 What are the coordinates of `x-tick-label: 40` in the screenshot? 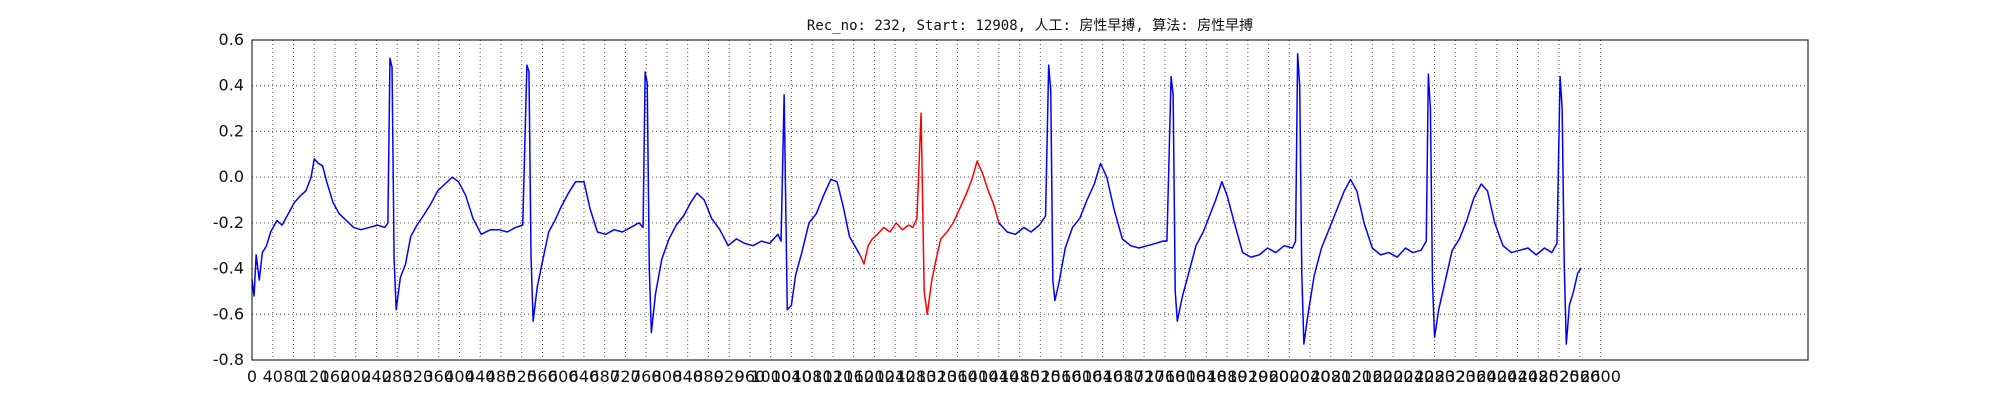 It's located at (273, 376).